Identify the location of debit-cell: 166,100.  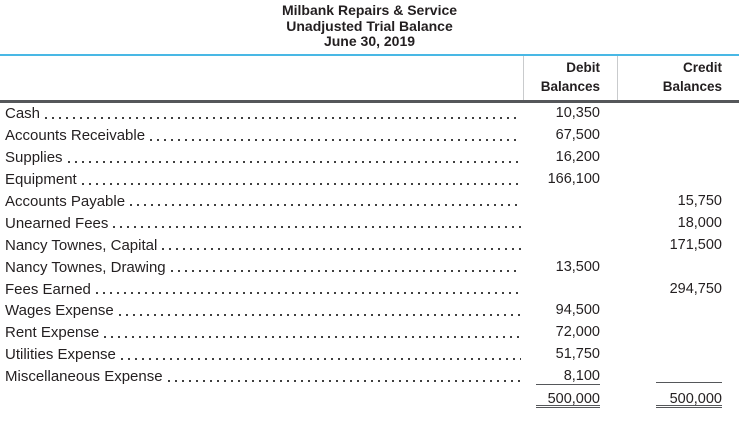
(561, 179).